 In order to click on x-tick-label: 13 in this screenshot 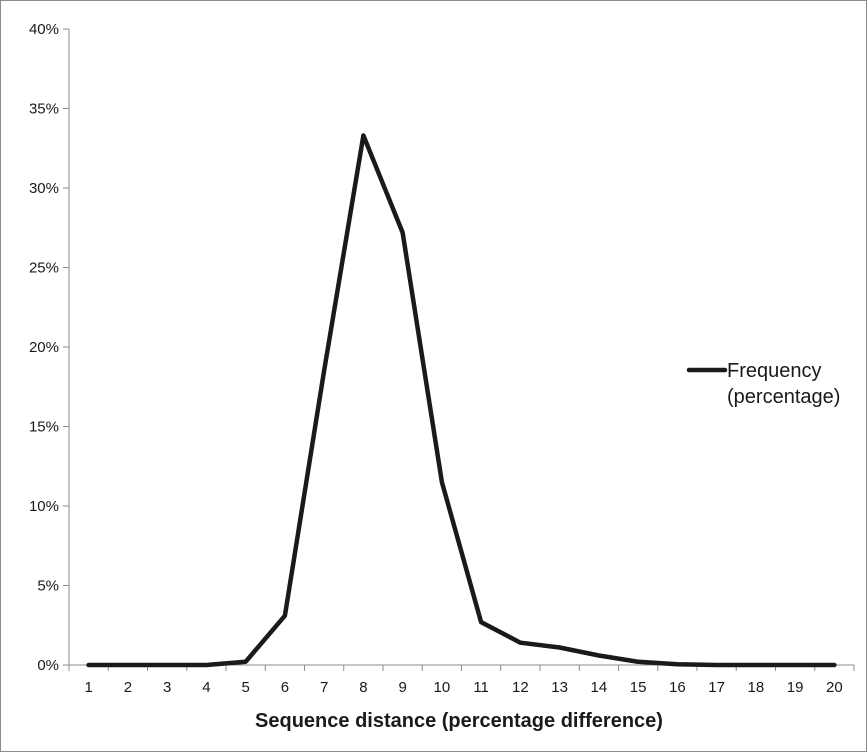, I will do `click(559, 687)`.